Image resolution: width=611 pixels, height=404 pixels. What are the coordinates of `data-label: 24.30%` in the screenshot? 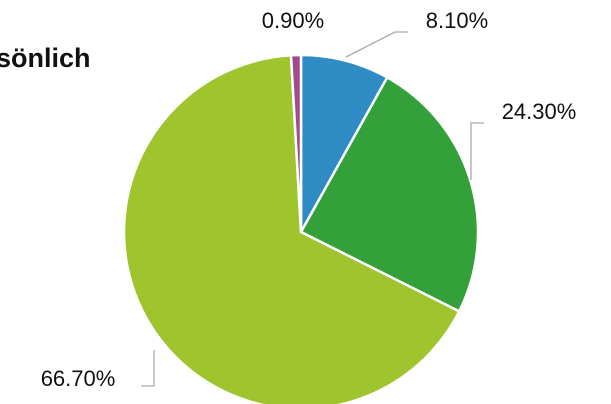 It's located at (539, 111).